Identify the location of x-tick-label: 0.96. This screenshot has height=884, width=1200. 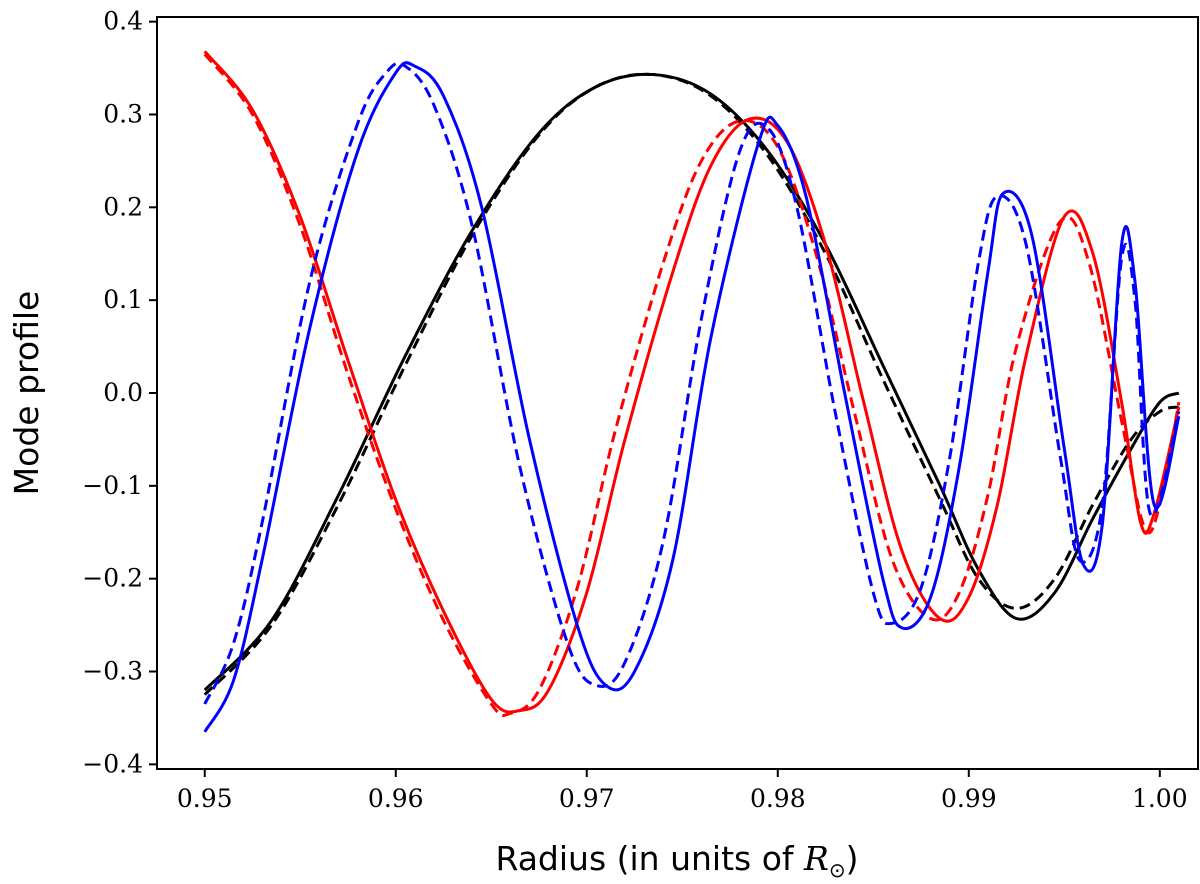
(396, 798).